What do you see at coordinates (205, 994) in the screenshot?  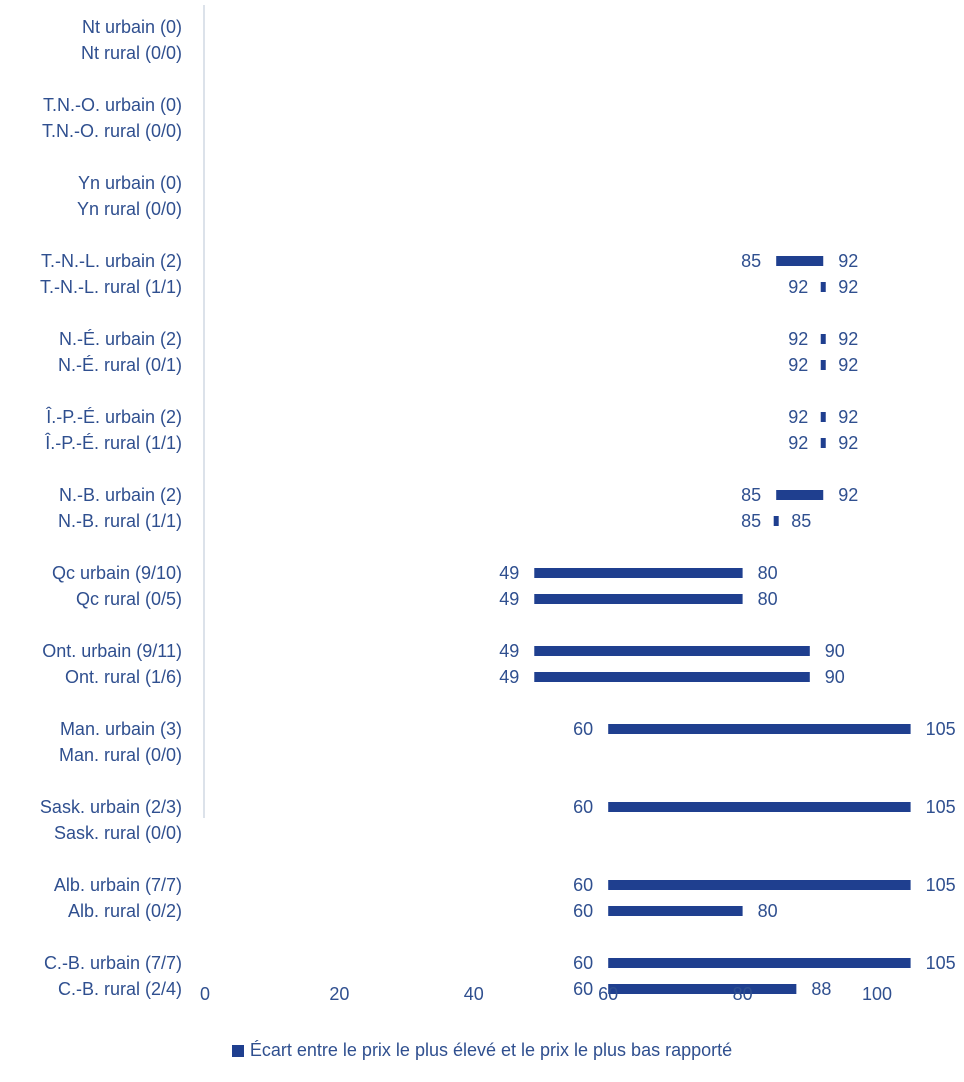 I see `x-tick-label: 0` at bounding box center [205, 994].